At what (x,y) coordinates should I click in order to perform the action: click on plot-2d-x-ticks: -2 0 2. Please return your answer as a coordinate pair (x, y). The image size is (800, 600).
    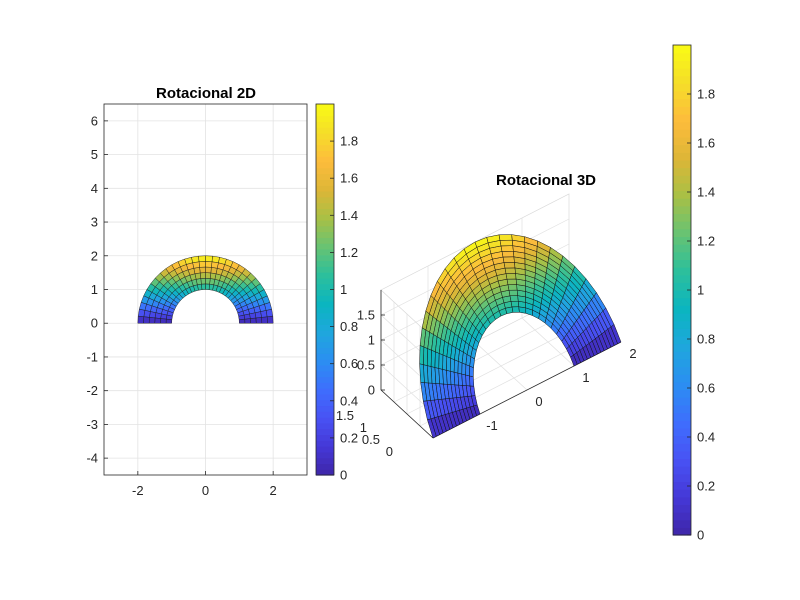
    Looking at the image, I should click on (204, 484).